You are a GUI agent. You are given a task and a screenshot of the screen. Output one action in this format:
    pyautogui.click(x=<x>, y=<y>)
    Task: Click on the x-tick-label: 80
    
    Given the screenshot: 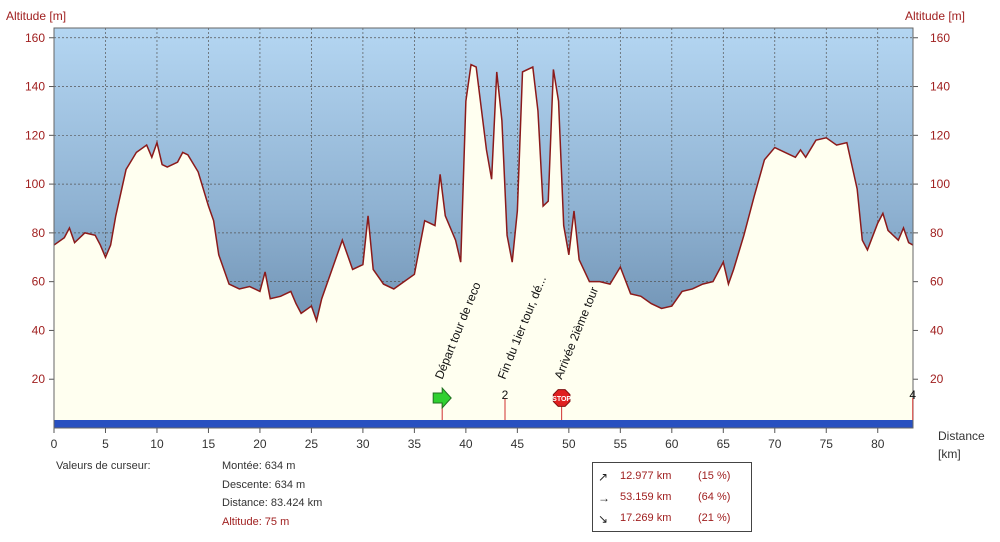 What is the action you would take?
    pyautogui.click(x=878, y=444)
    